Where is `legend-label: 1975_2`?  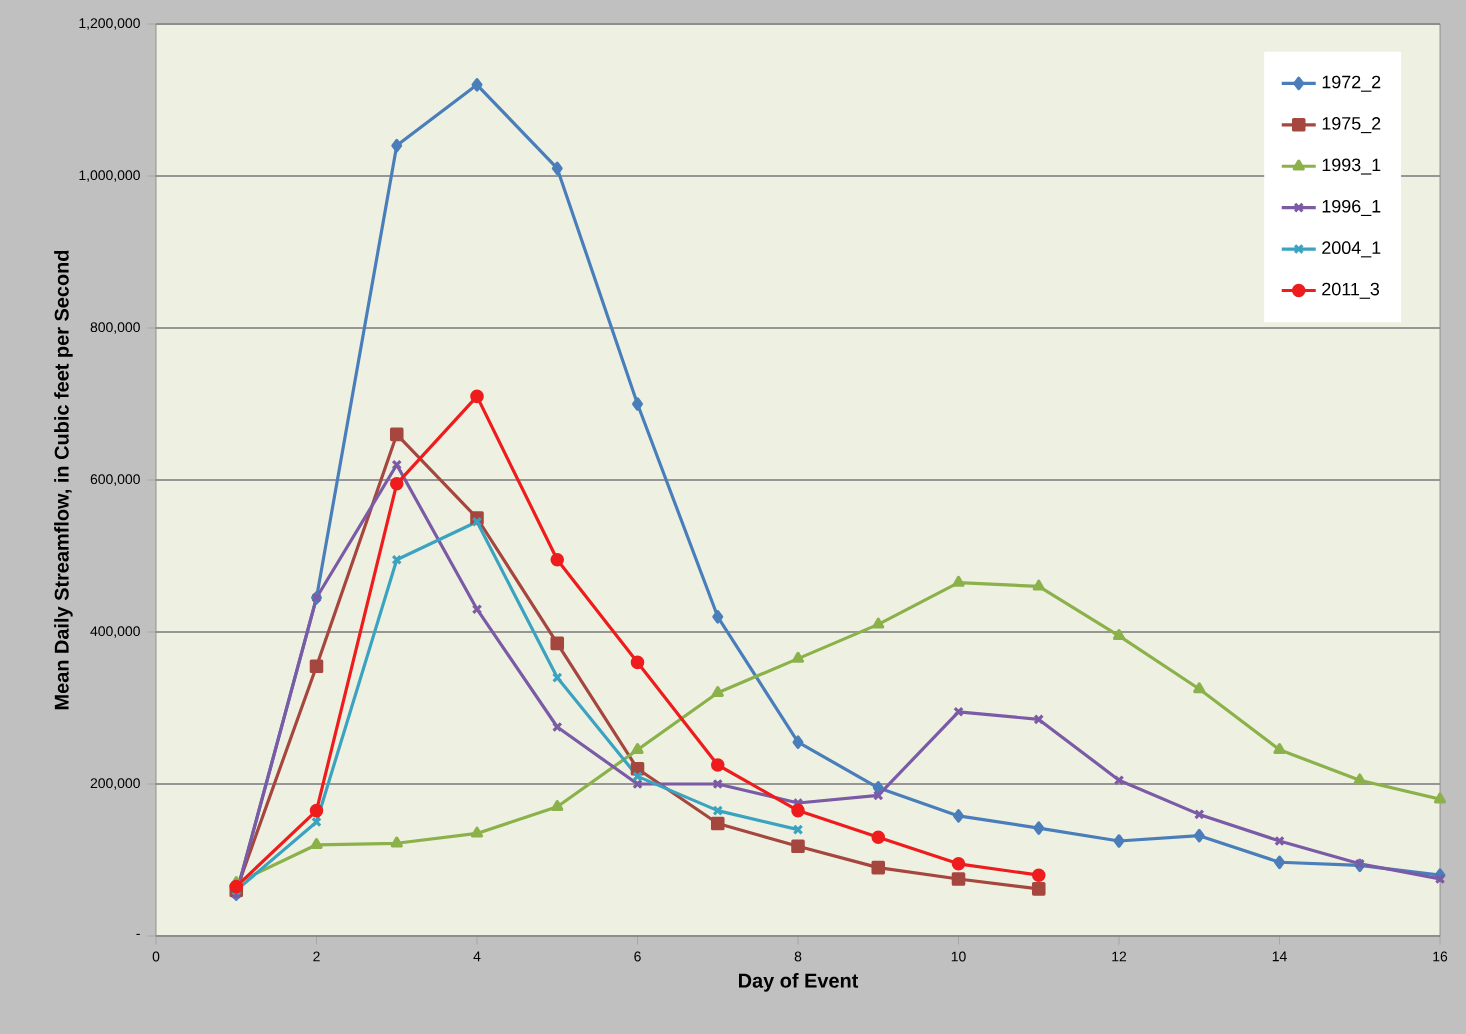
legend-label: 1975_2 is located at coordinates (1351, 125).